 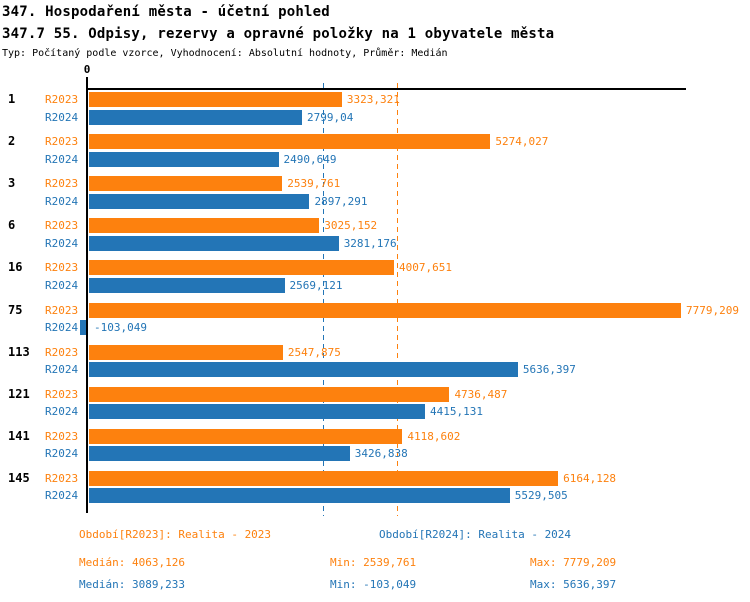 What do you see at coordinates (386, 89) in the screenshot?
I see `x-axis-top-line` at bounding box center [386, 89].